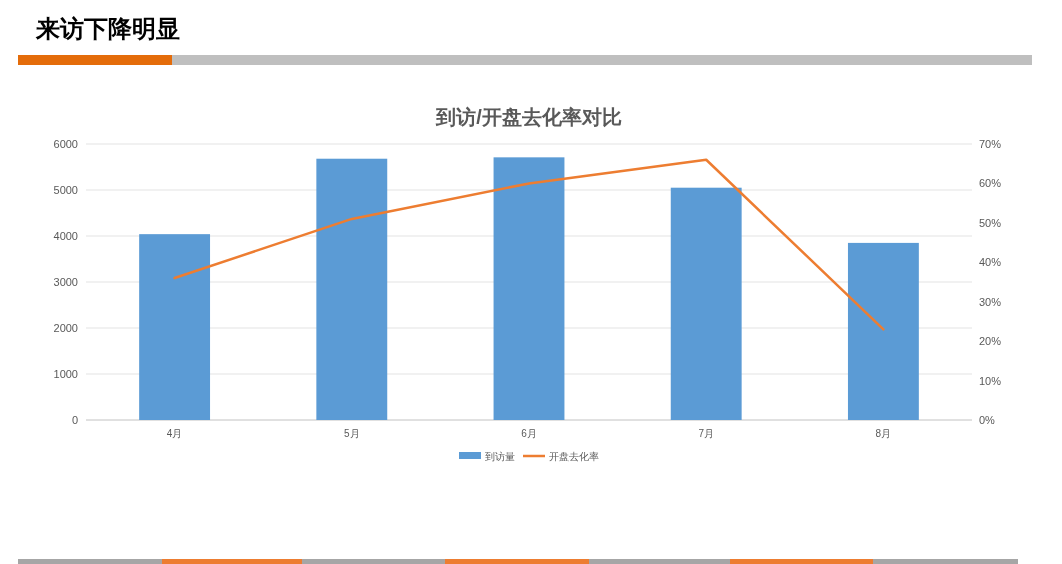 The image size is (1062, 564). I want to click on x-tick-label: 7月, so click(706, 433).